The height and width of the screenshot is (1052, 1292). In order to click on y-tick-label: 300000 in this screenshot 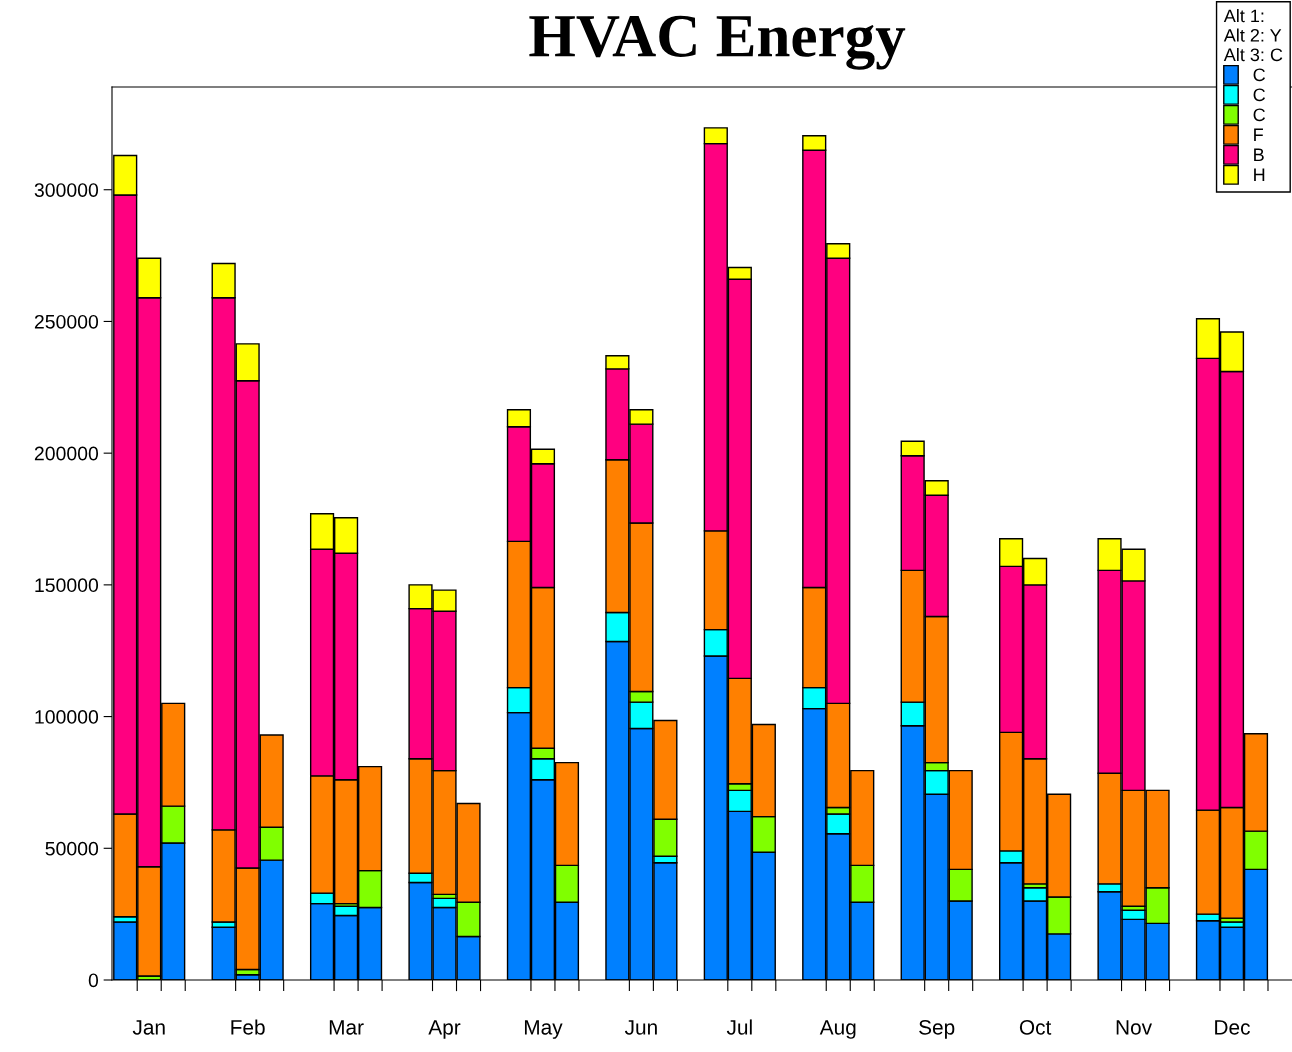, I will do `click(66, 190)`.